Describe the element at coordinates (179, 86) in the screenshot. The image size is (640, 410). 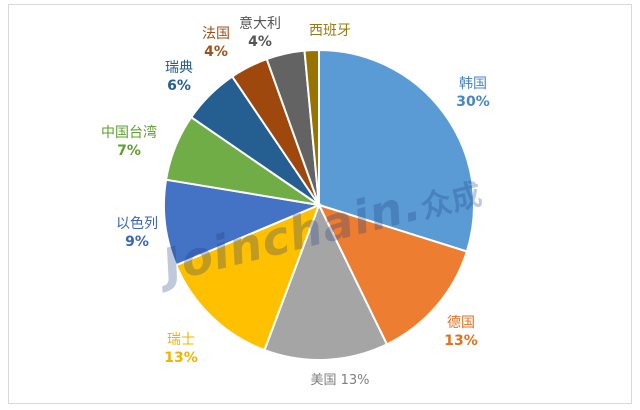
I see `label-sweden-pct: 6%` at that location.